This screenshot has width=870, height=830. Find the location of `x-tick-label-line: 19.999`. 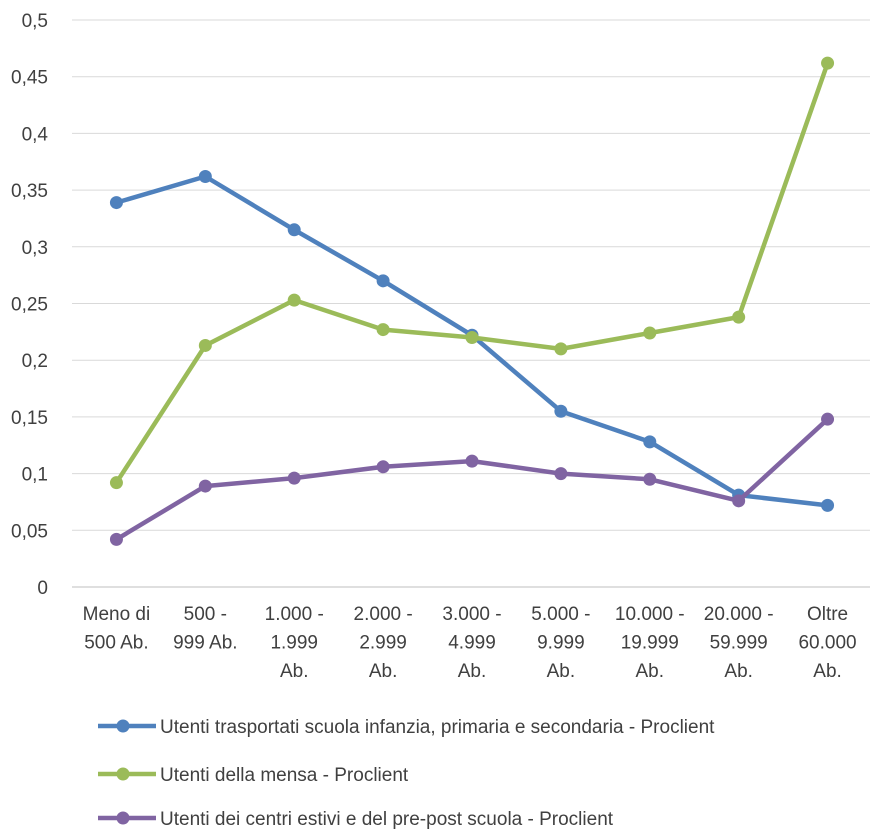

x-tick-label-line: 19.999 is located at coordinates (650, 643).